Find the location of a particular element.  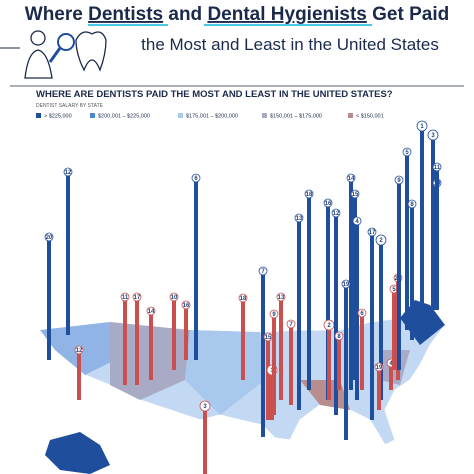

legend-label: $200,001 – $225,000 is located at coordinates (124, 117).